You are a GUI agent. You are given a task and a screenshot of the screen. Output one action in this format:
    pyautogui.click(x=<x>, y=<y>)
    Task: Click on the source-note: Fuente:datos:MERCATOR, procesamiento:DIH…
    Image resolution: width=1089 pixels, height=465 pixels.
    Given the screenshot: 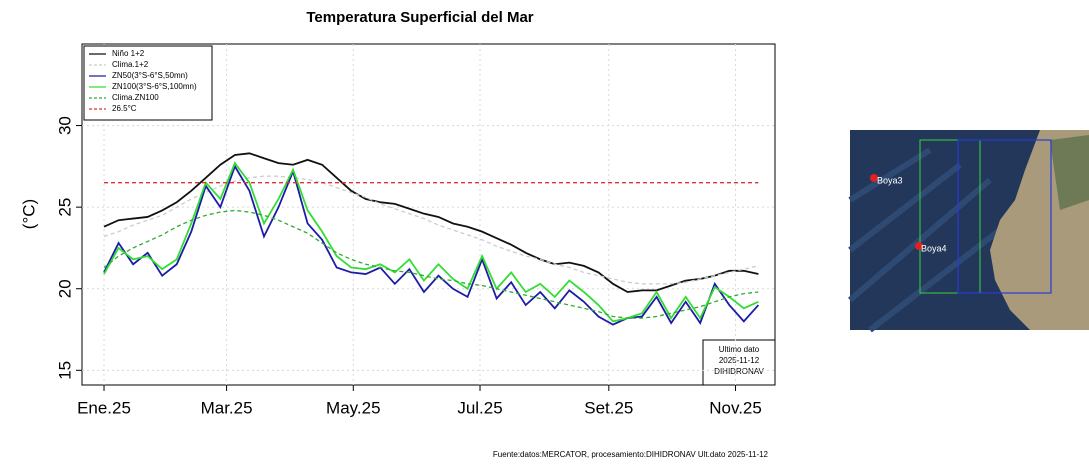 What is the action you would take?
    pyautogui.click(x=631, y=454)
    